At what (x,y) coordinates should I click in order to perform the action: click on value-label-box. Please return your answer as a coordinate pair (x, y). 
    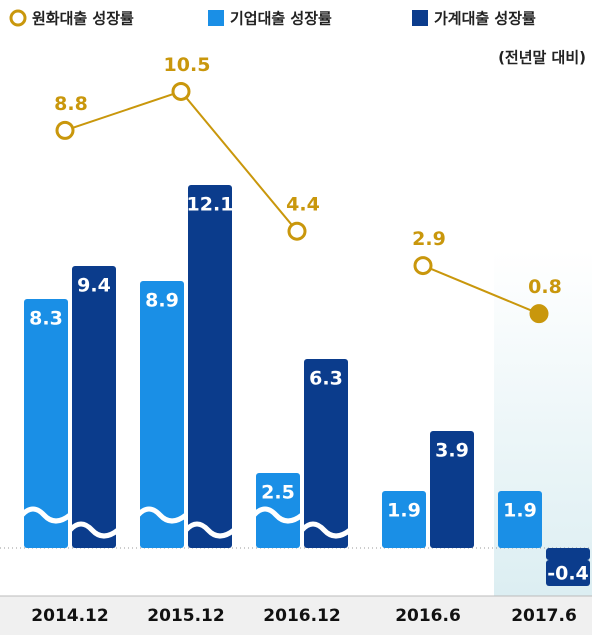
    Looking at the image, I should click on (568, 573).